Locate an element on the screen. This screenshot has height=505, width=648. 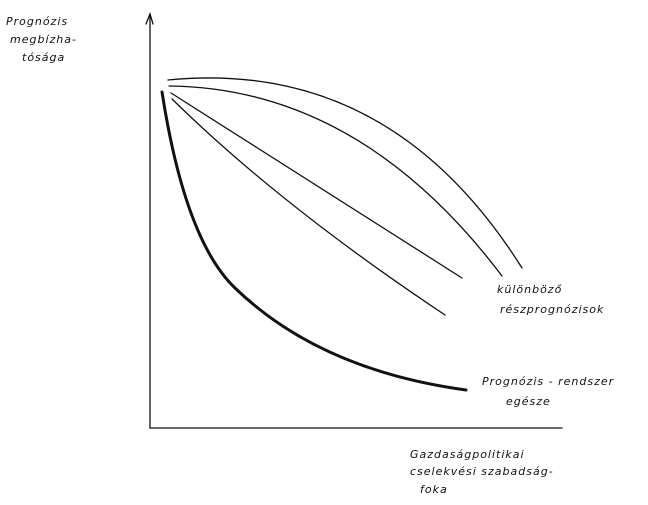
annotations-line: Prognózis - rendszer is located at coordinates (548, 381).